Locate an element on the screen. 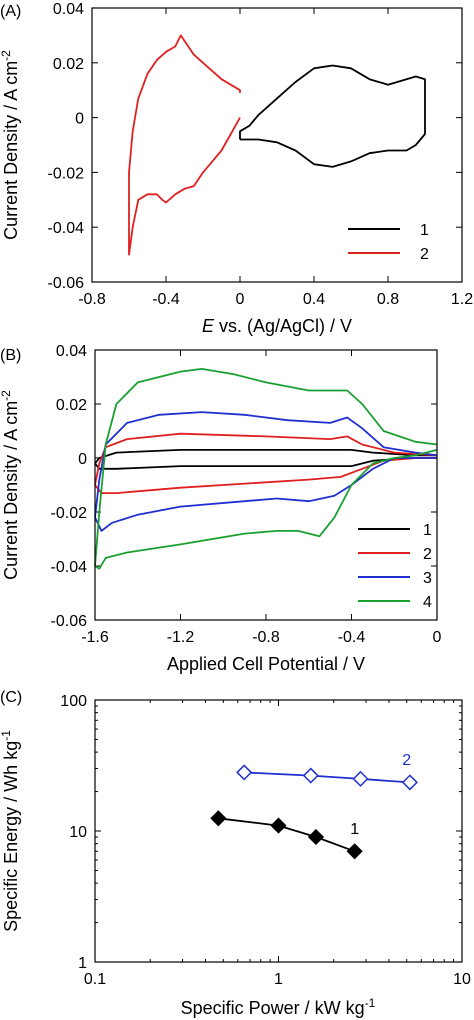 This screenshot has height=1020, width=474. series-3-upper-line is located at coordinates (266, 464).